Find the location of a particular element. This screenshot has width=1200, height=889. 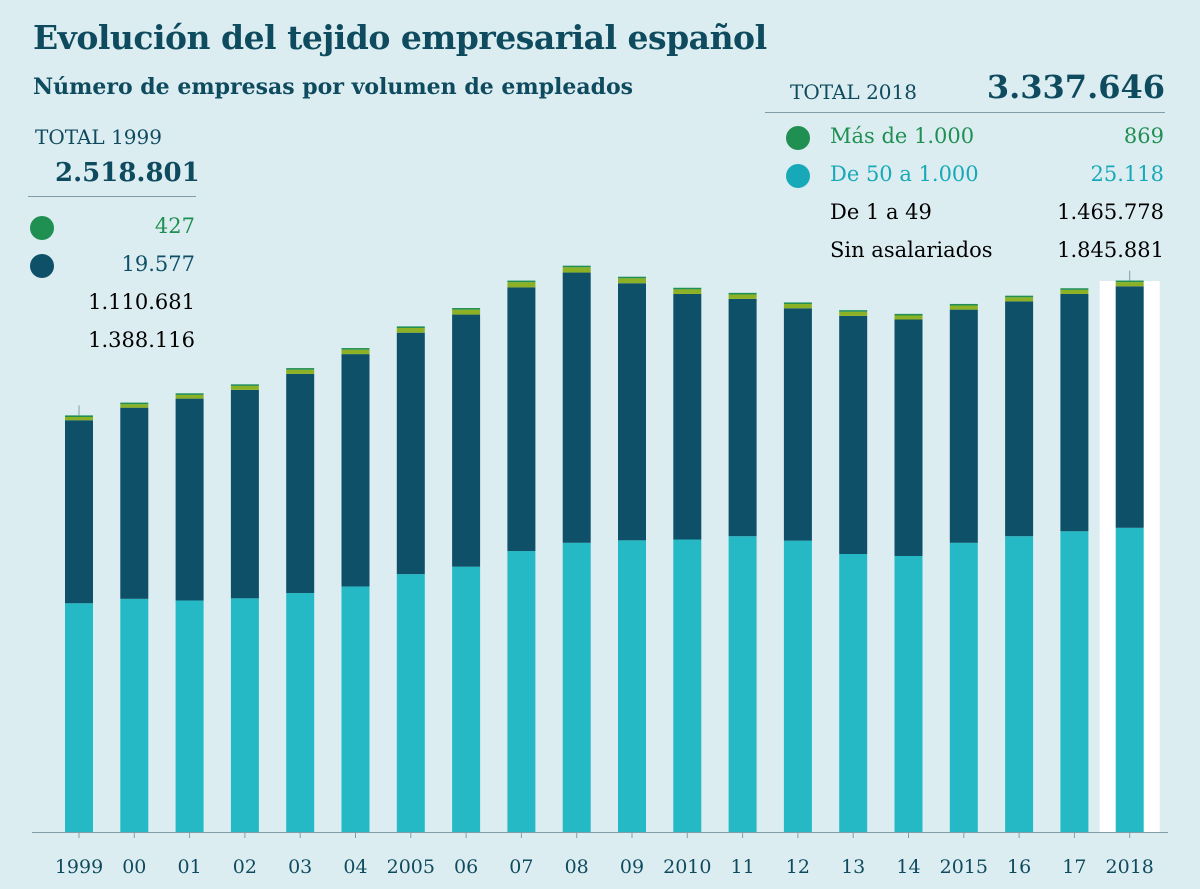

x-tick-label: 04 is located at coordinates (355, 867).